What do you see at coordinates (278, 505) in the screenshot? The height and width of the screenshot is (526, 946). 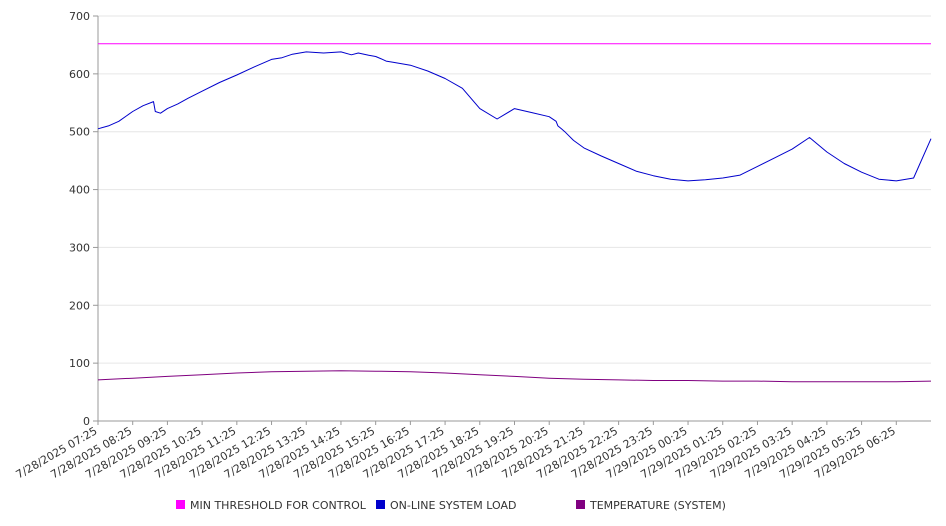 I see `legend-label: MIN THRESHOLD FOR CONTROL` at bounding box center [278, 505].